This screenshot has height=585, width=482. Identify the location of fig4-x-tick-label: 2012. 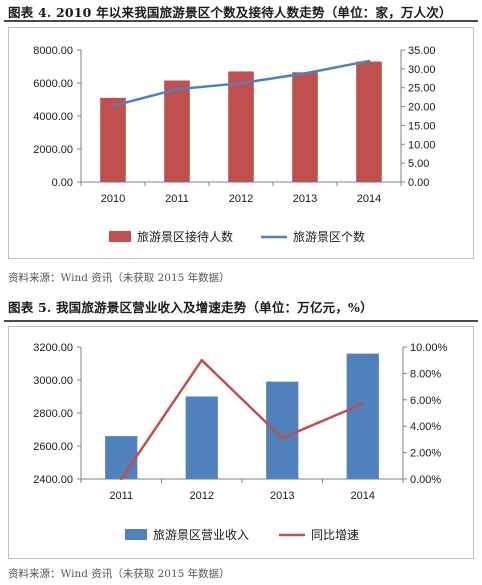
(241, 199).